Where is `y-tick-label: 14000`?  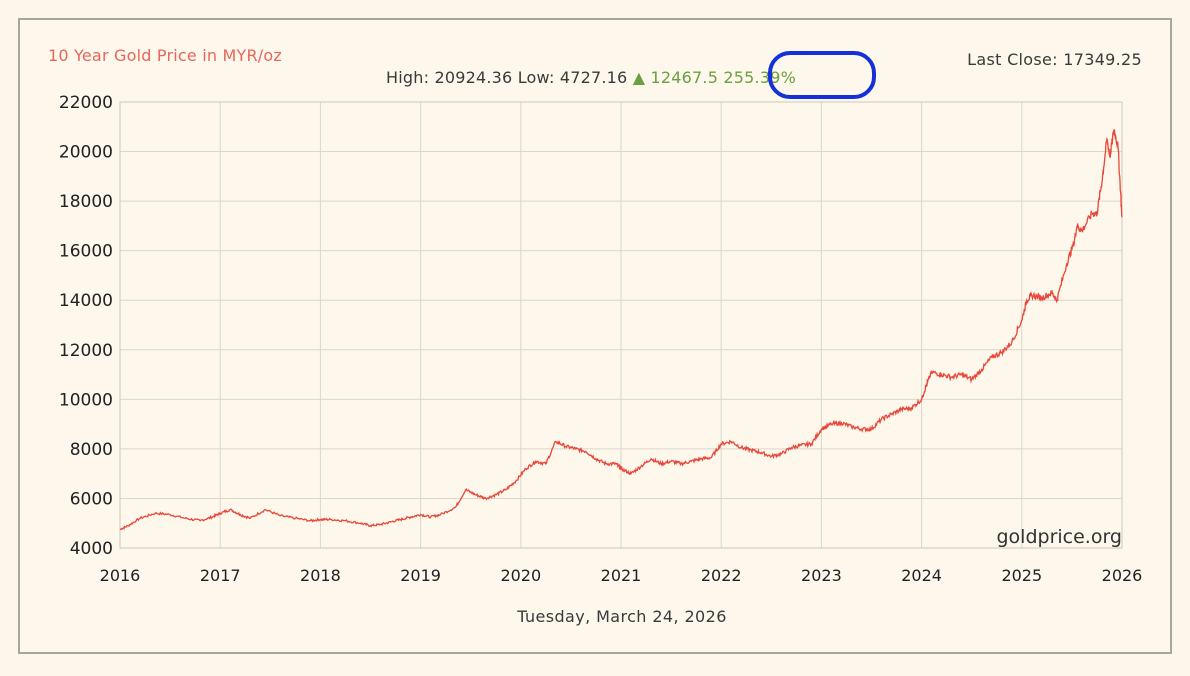
y-tick-label: 14000 is located at coordinates (86, 301).